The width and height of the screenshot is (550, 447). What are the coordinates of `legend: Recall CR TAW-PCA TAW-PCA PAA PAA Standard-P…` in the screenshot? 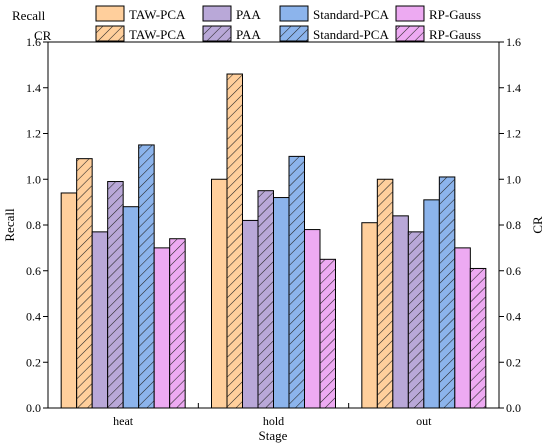 It's located at (246, 24).